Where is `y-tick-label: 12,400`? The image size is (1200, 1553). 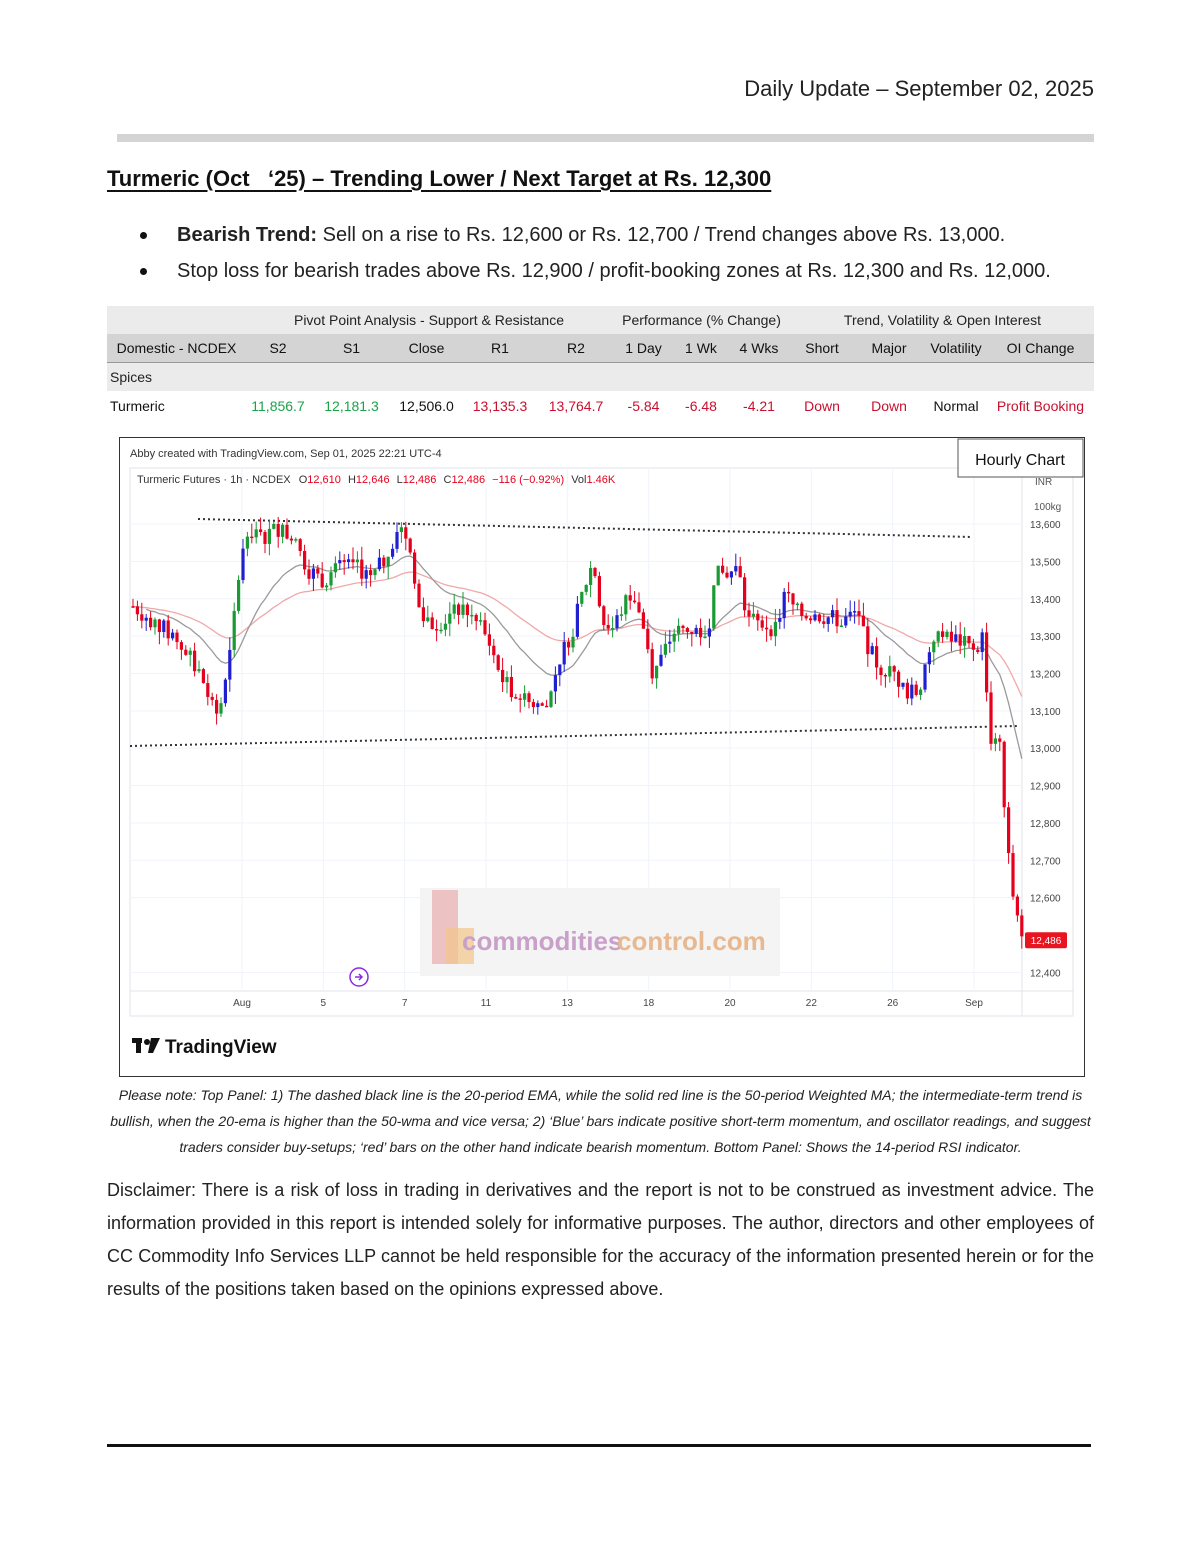
y-tick-label: 12,400 is located at coordinates (1045, 973).